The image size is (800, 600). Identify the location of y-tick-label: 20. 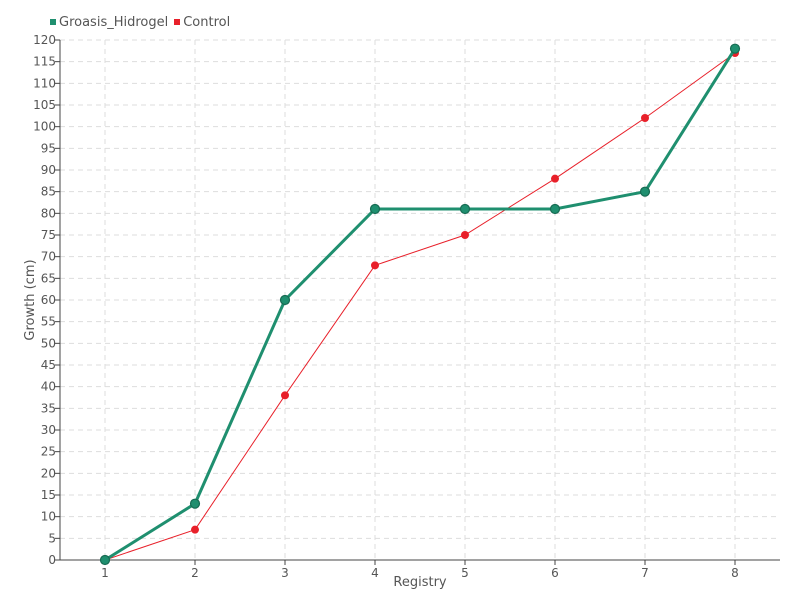
(48, 473).